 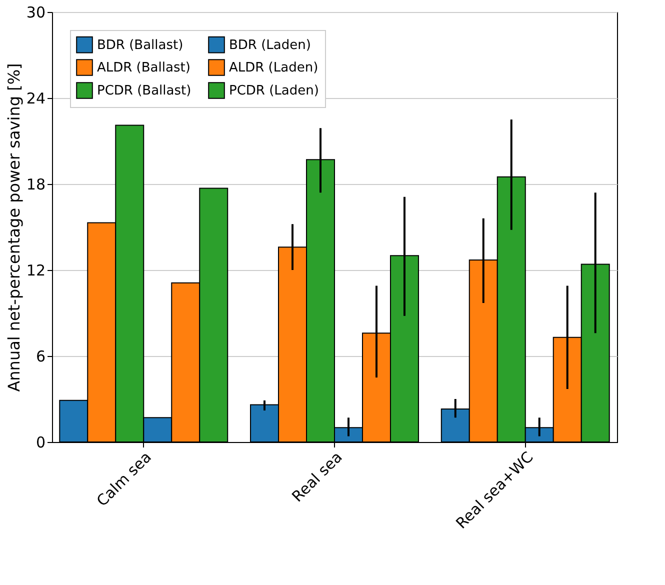 I want to click on y-tick-label: 0, so click(x=41, y=443).